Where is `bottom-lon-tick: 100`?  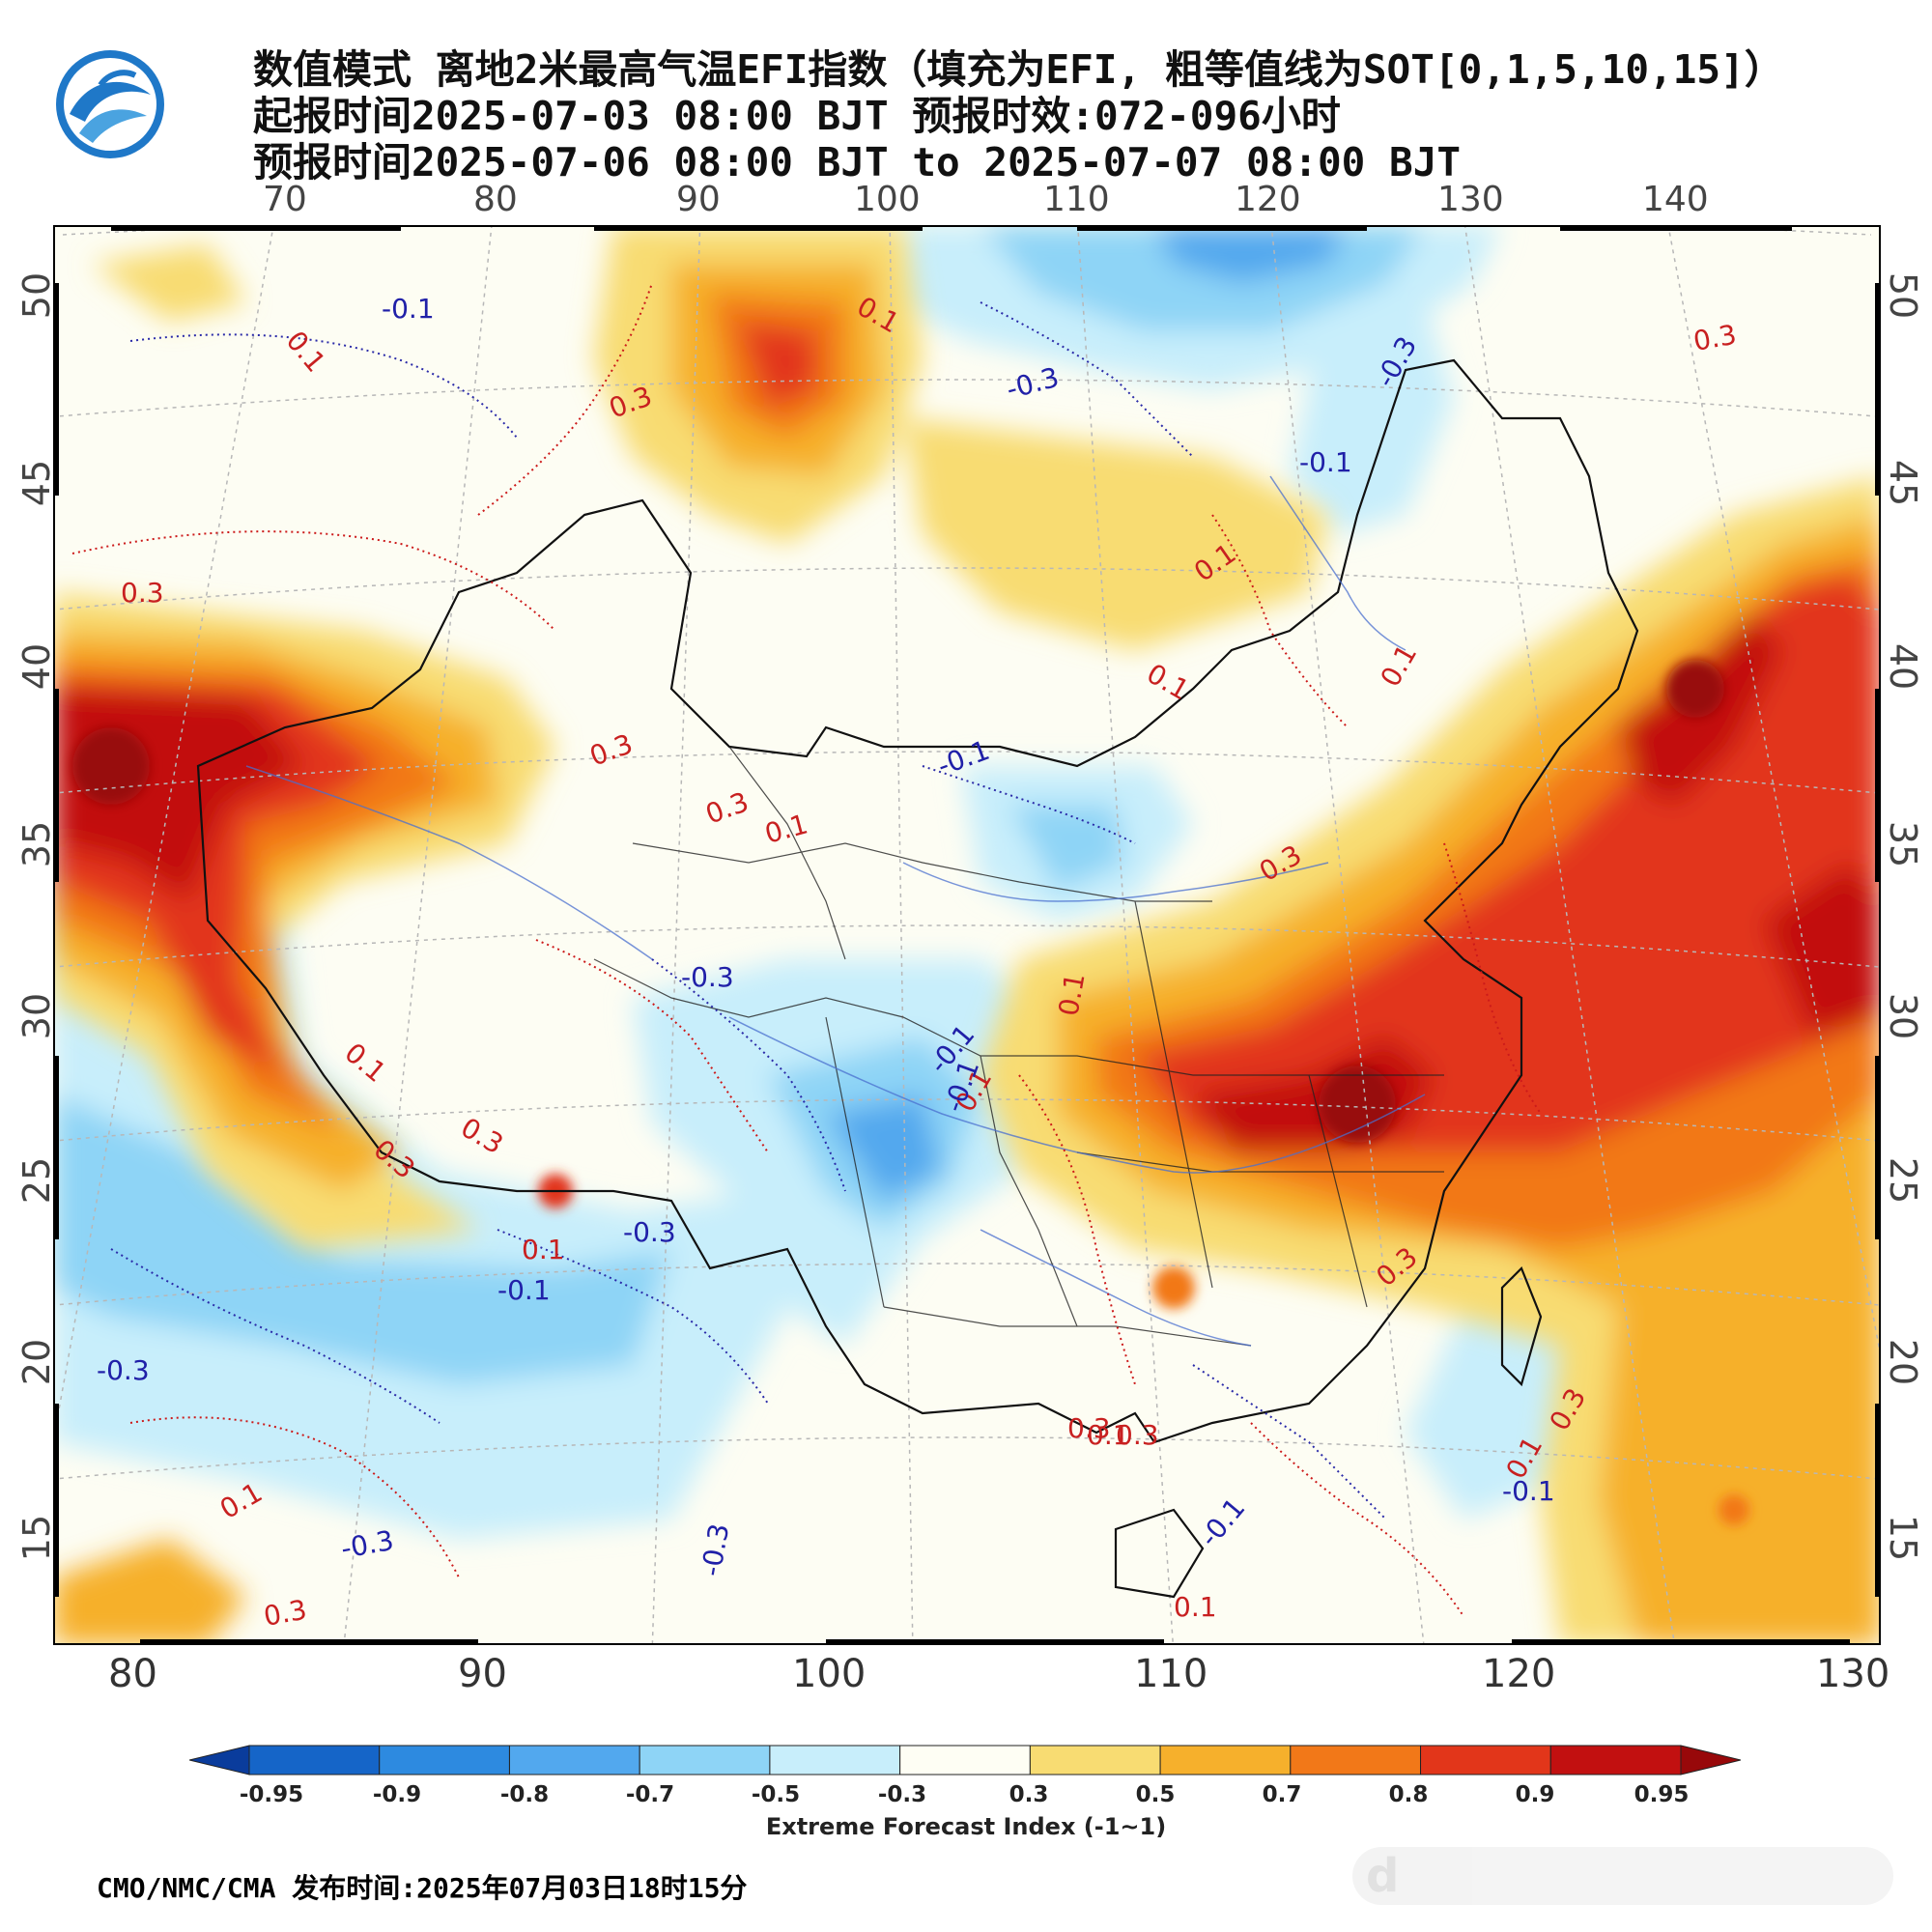
bottom-lon-tick: 100 is located at coordinates (829, 1674).